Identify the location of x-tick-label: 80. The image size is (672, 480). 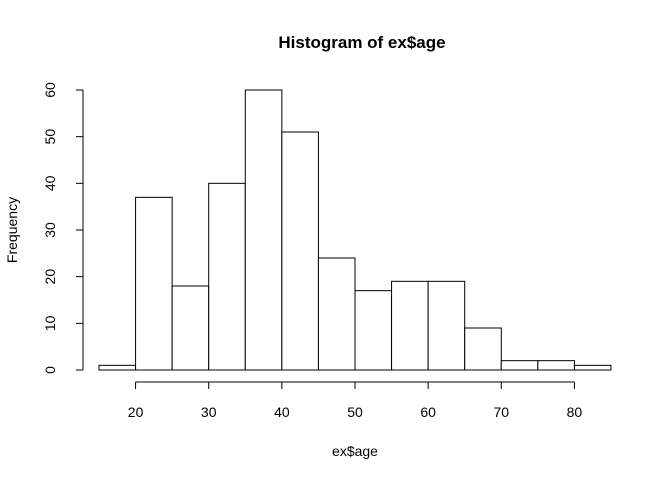
(575, 412).